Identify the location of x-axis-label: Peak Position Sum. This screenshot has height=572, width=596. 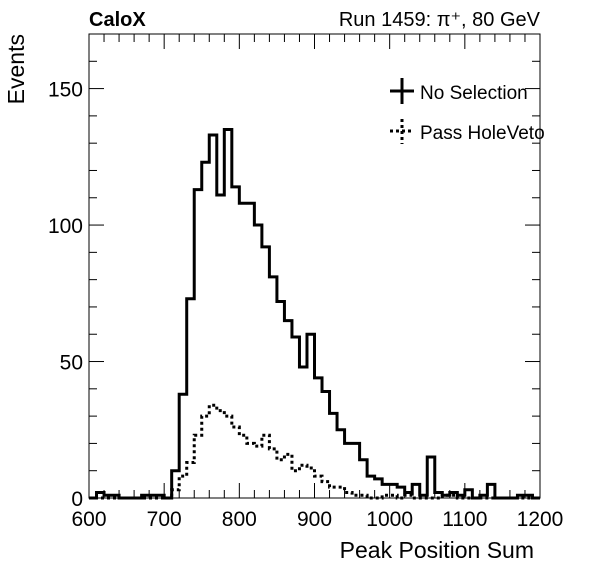
(437, 550).